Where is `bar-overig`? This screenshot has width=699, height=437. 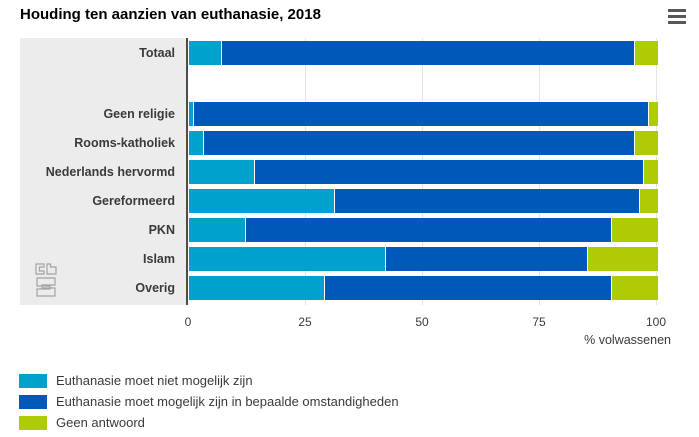 bar-overig is located at coordinates (423, 288).